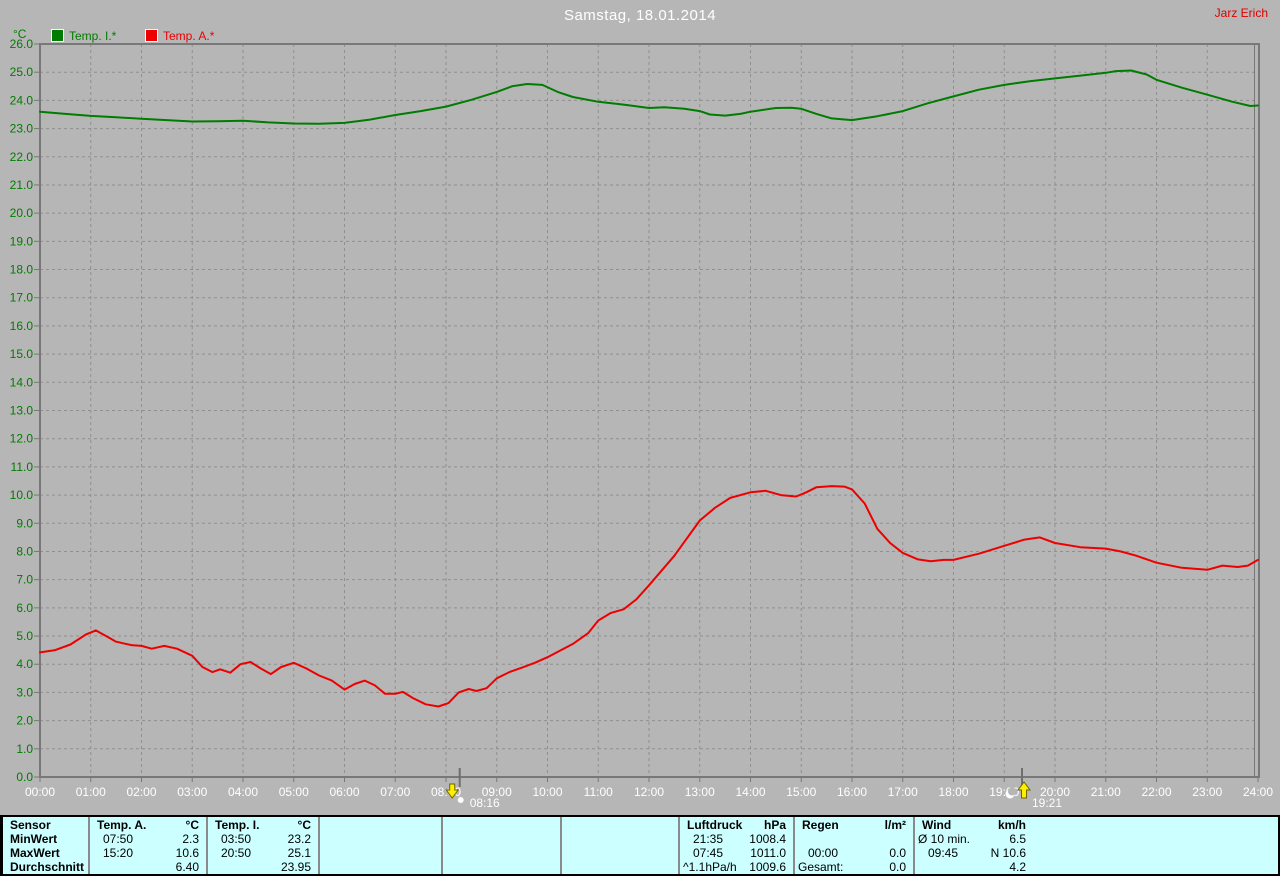 This screenshot has width=1280, height=881. What do you see at coordinates (854, 825) in the screenshot?
I see `stats-header-row: Regen l/m²` at bounding box center [854, 825].